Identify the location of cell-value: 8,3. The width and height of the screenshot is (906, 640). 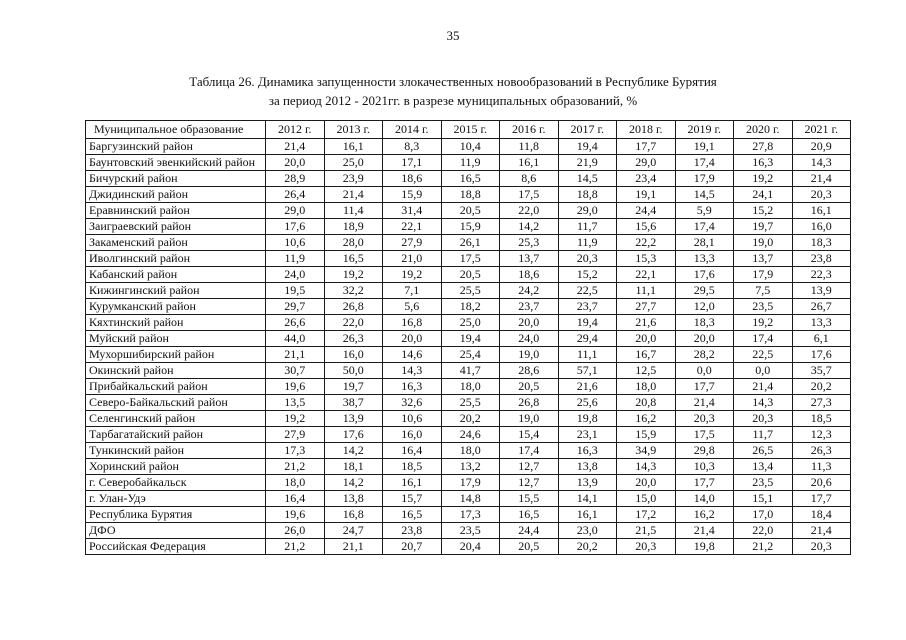
(412, 146).